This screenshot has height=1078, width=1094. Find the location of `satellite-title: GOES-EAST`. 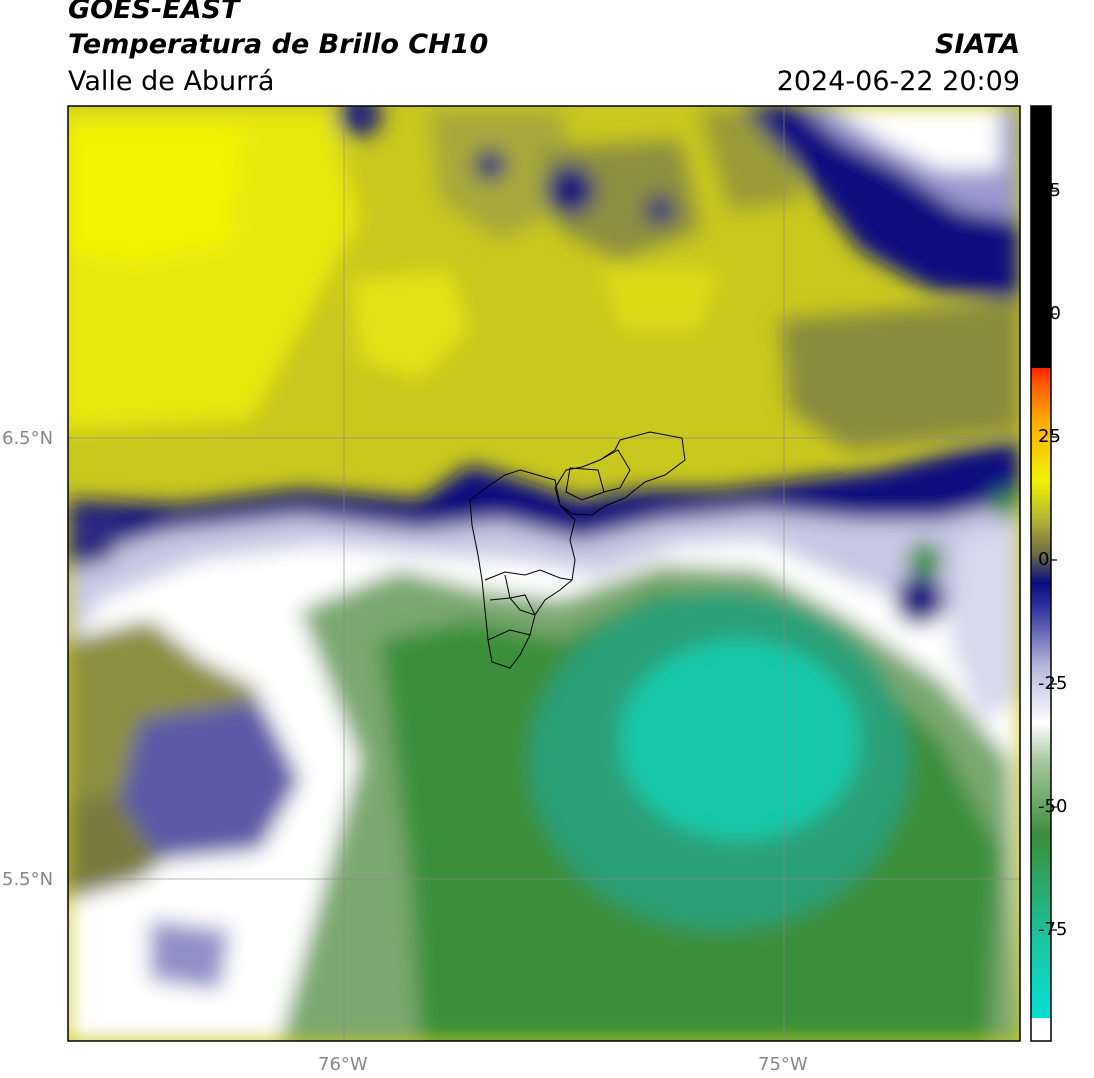

satellite-title: GOES-EAST is located at coordinates (154, 12).